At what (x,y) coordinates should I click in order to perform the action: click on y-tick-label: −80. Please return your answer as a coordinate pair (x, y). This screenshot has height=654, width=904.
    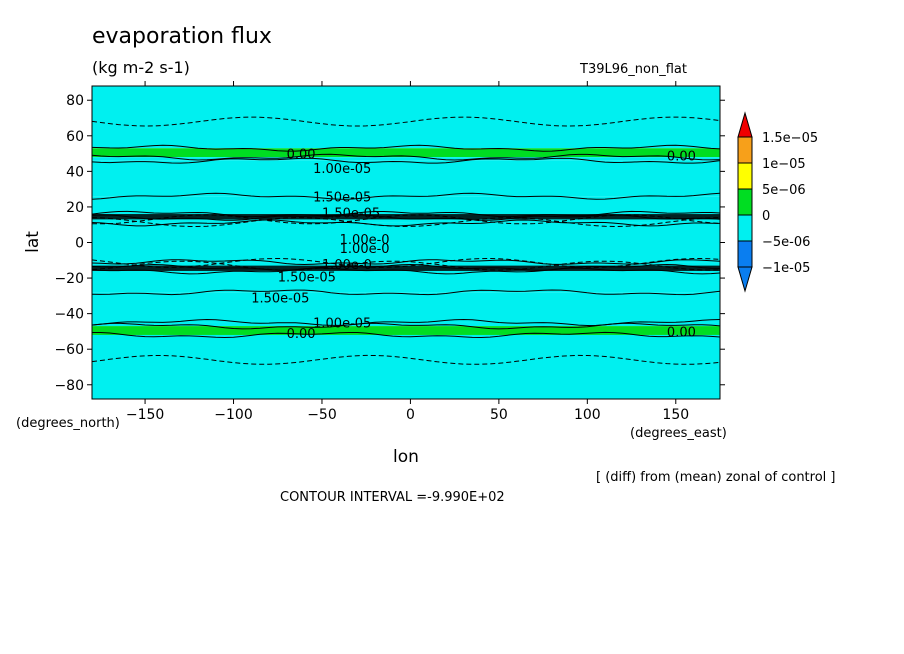
    Looking at the image, I should click on (69, 386).